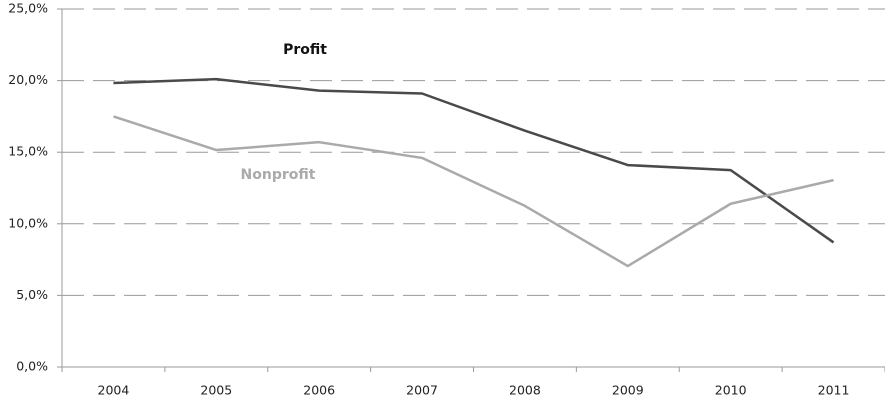 The width and height of the screenshot is (885, 403). Describe the element at coordinates (731, 390) in the screenshot. I see `x-tick-label: 2010` at that location.